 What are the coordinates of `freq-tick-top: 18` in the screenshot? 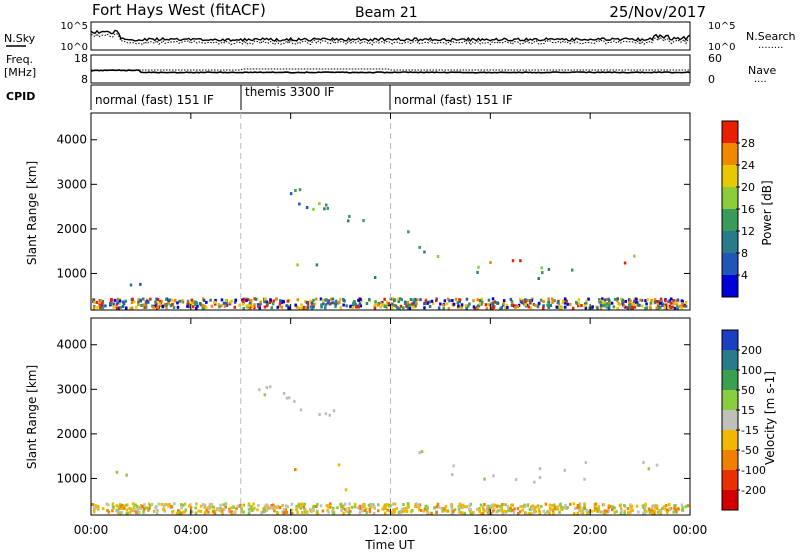 It's located at (81, 58).